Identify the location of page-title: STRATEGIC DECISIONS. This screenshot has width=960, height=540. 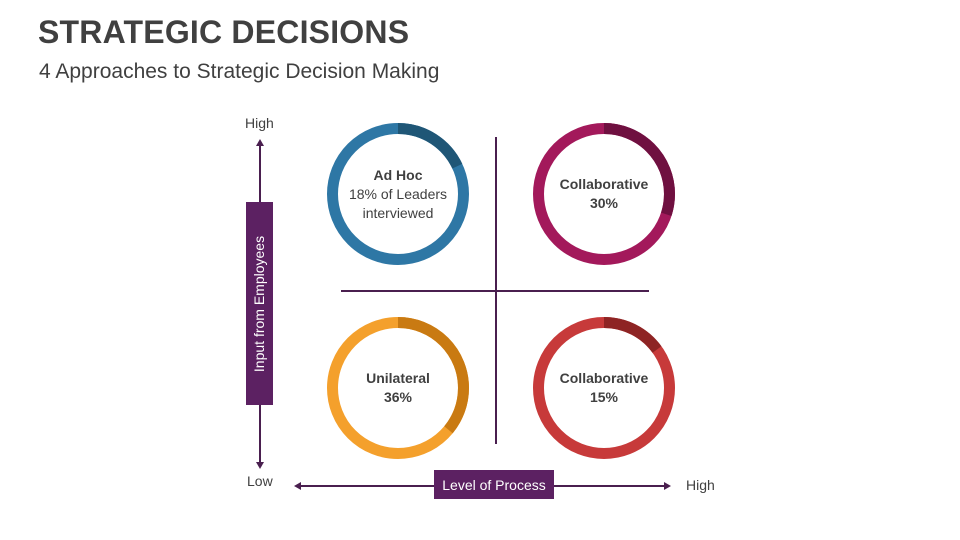
(224, 32).